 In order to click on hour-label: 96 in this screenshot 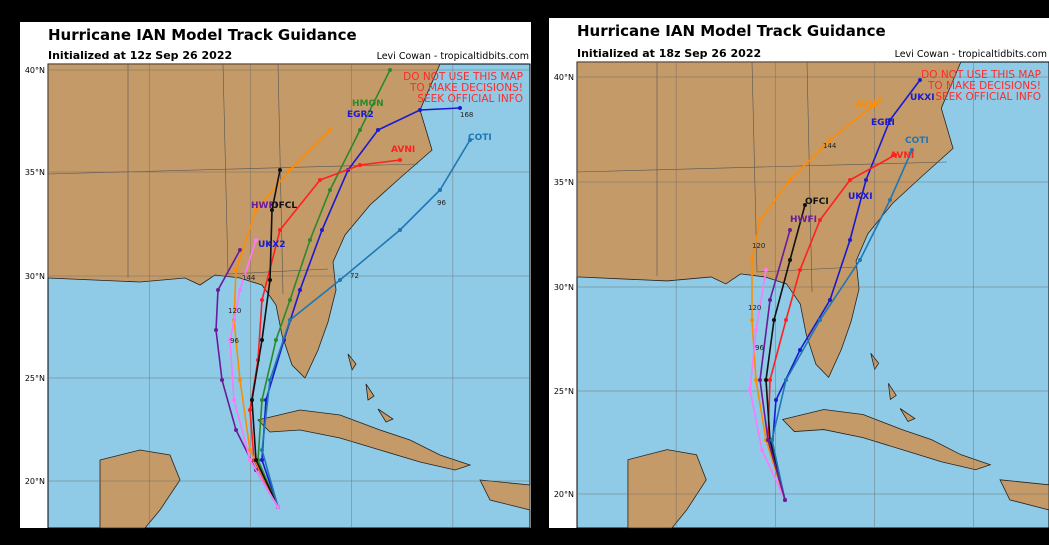, I will do `click(759, 348)`.